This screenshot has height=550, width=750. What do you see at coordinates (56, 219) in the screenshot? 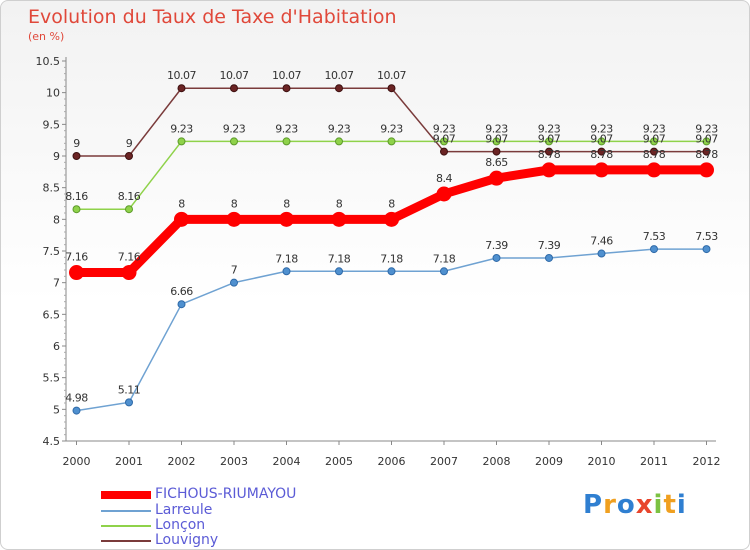
I see `y-tick-label: 8` at bounding box center [56, 219].